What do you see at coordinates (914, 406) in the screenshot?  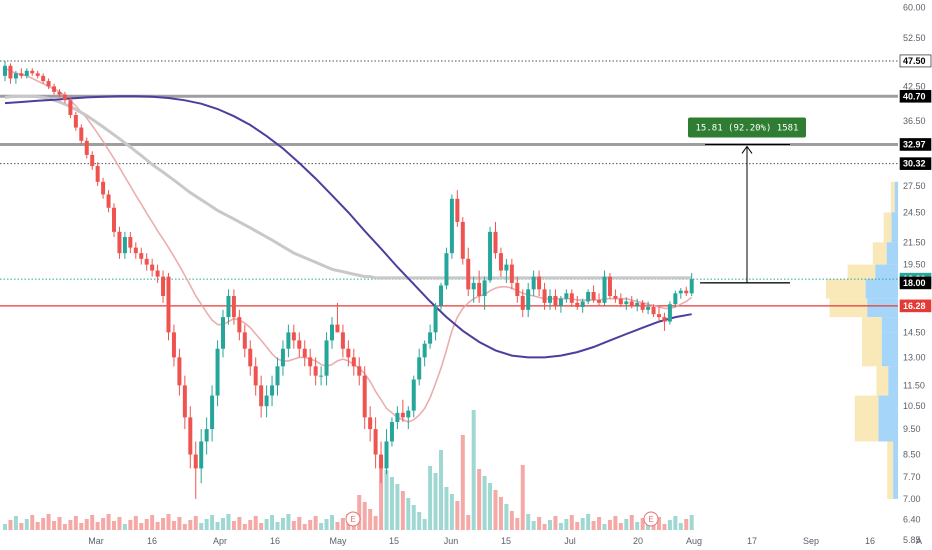 I see `y-tick-label: 10.50` at bounding box center [914, 406].